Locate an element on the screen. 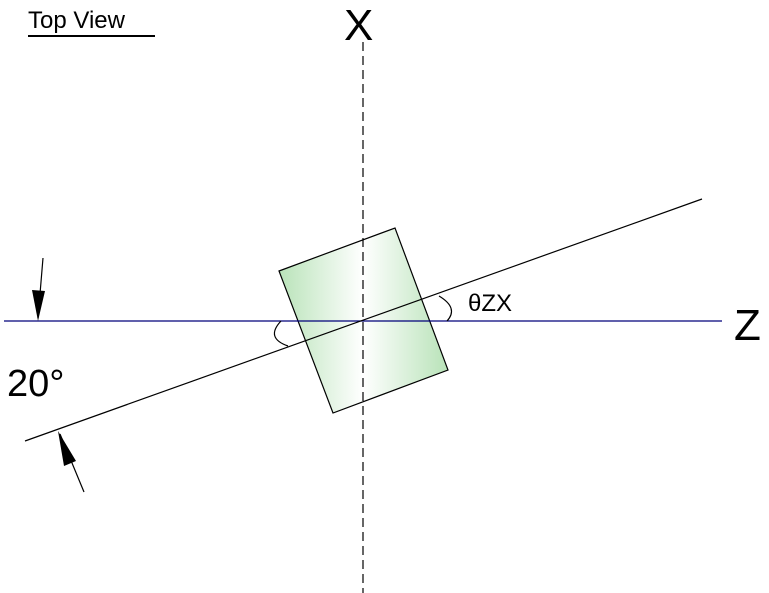 This screenshot has height=593, width=769. theta-arc-left is located at coordinates (281, 333).